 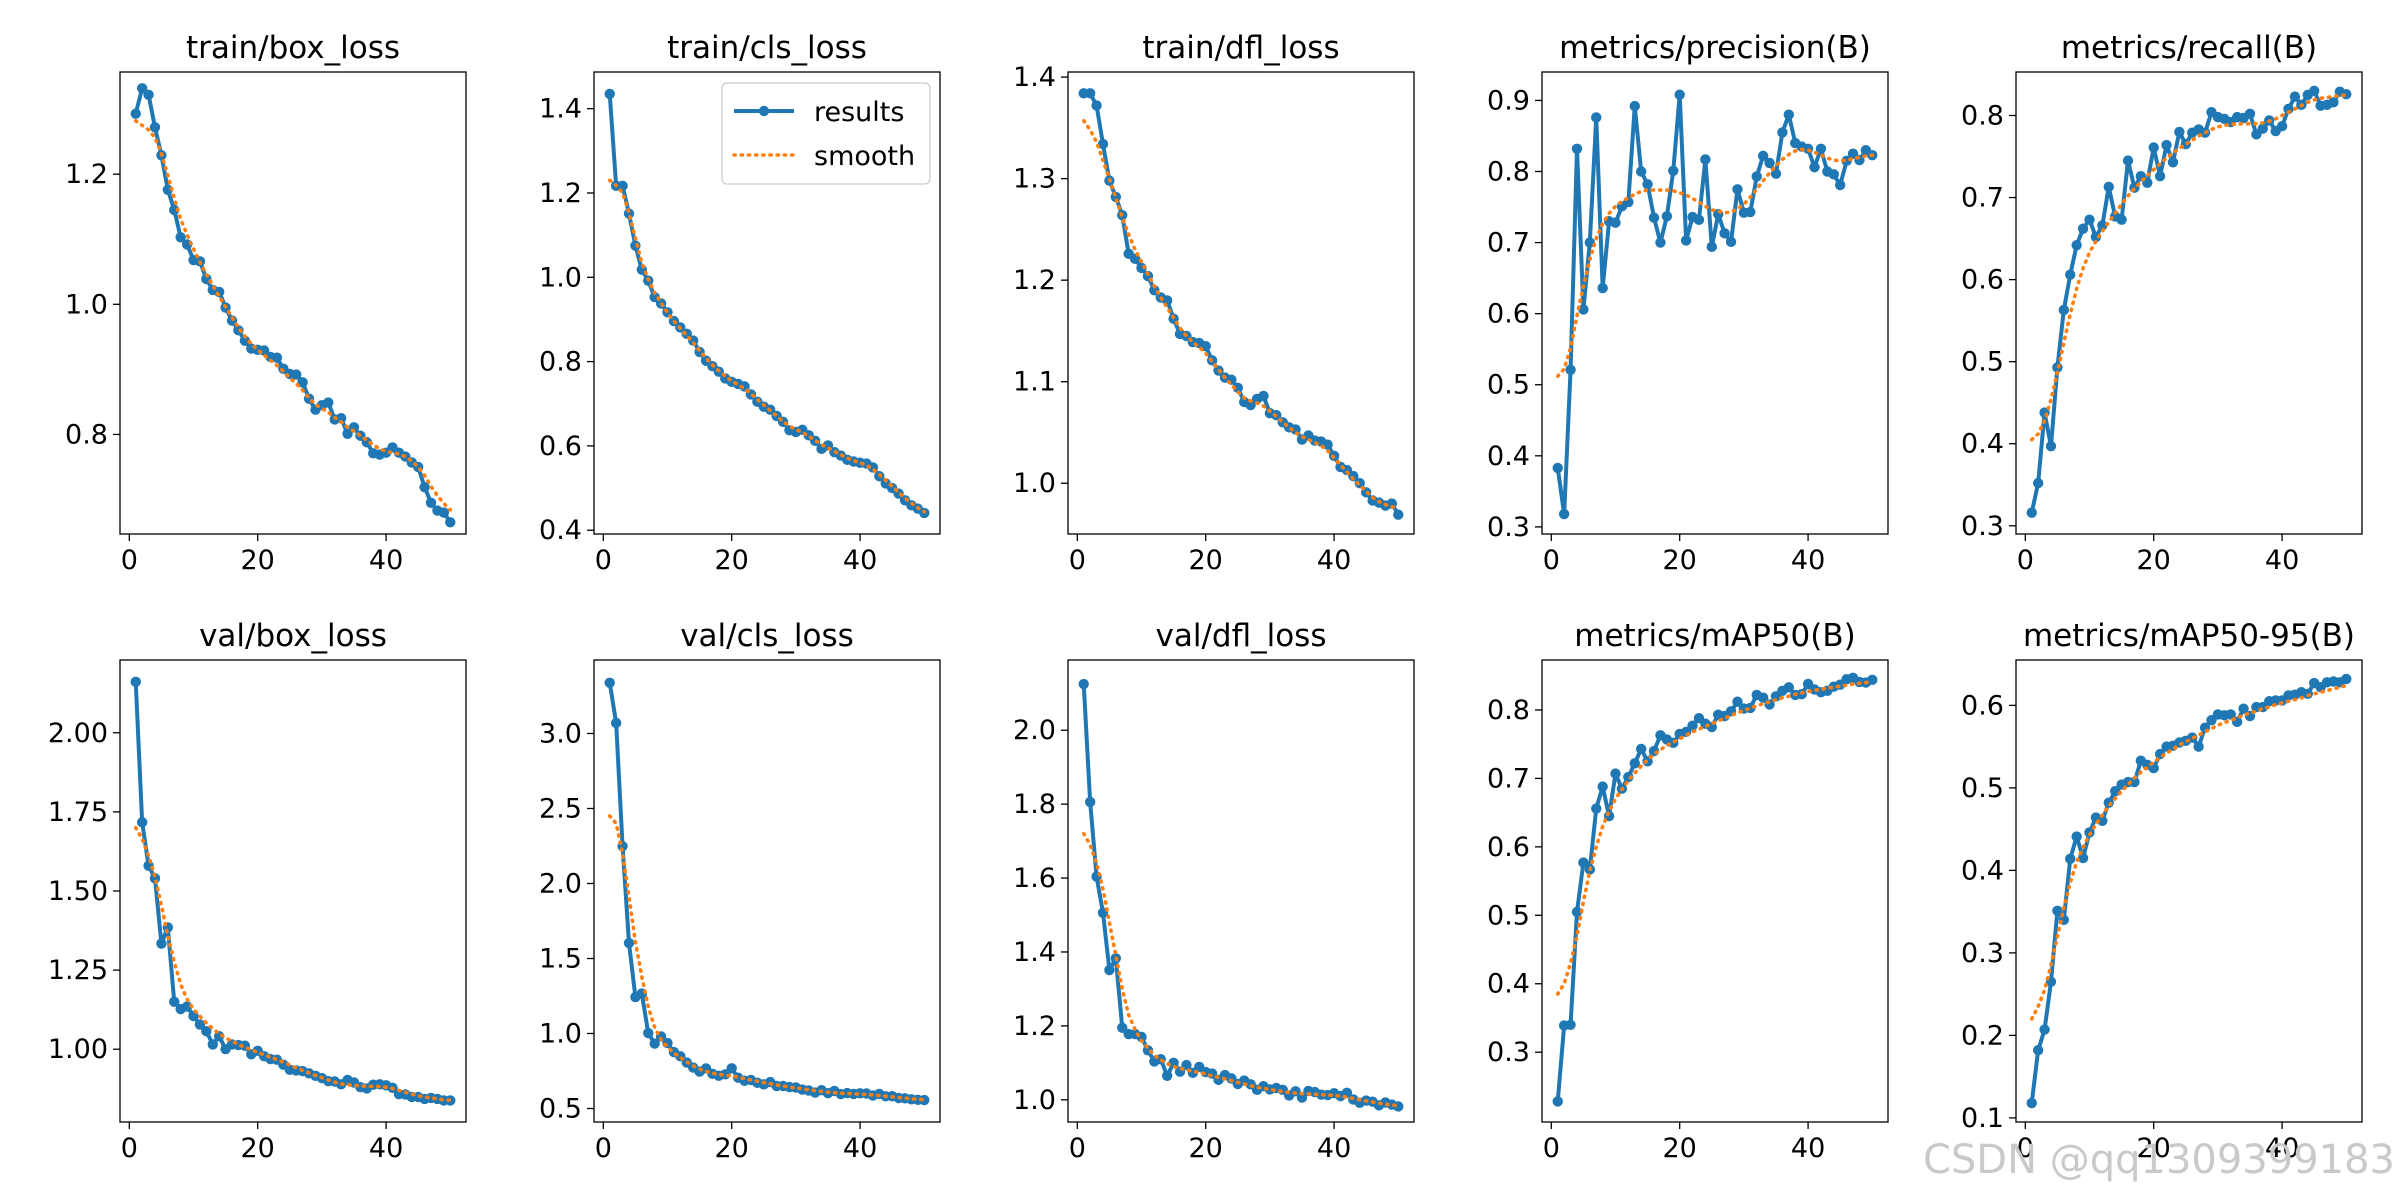 What do you see at coordinates (1982, 280) in the screenshot?
I see `y-tick-label: 0.6` at bounding box center [1982, 280].